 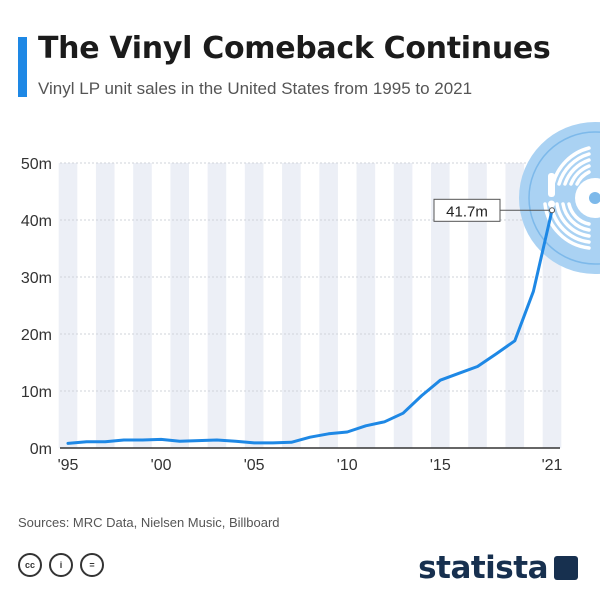 I want to click on creative-commons-icon: cc, so click(x=30, y=565).